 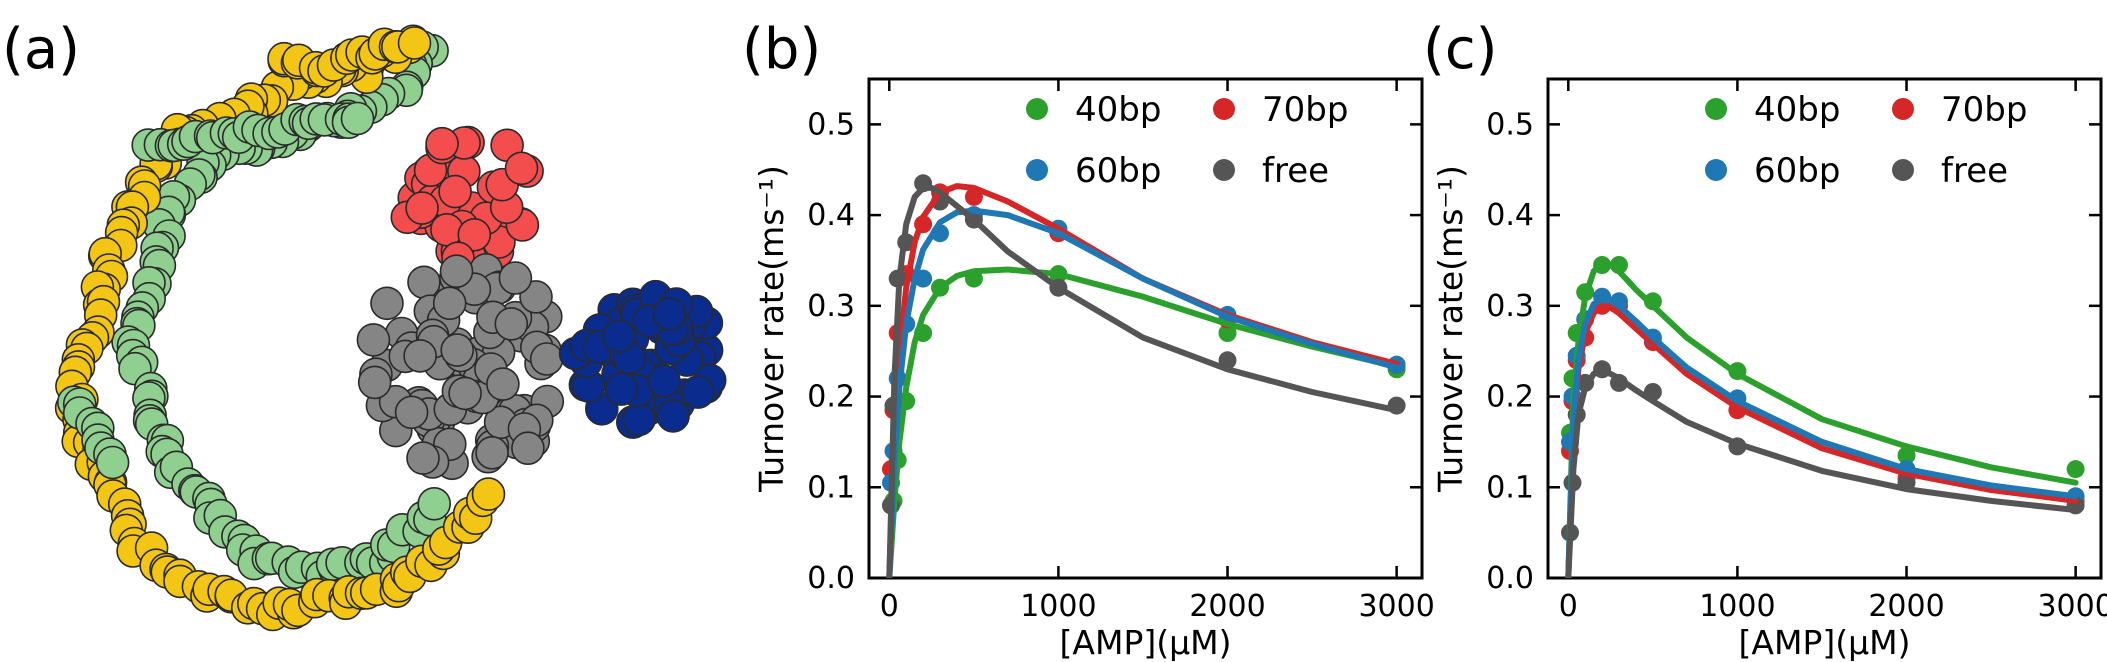 What do you see at coordinates (1460, 49) in the screenshot?
I see `panel-label-c: (c)` at bounding box center [1460, 49].